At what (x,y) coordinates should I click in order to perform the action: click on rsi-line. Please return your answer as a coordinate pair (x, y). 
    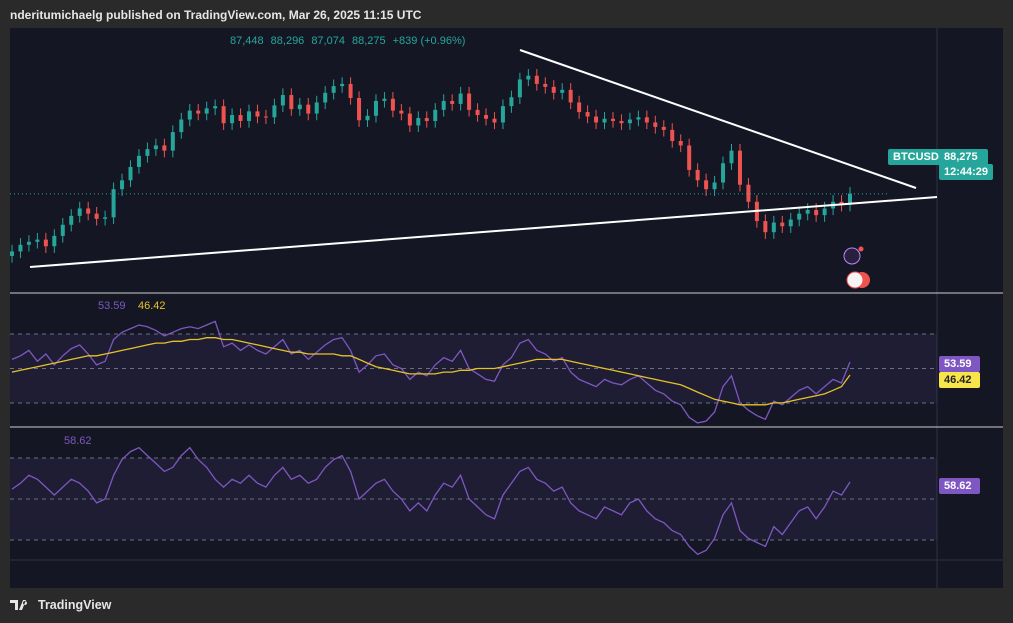
    Looking at the image, I should click on (431, 372).